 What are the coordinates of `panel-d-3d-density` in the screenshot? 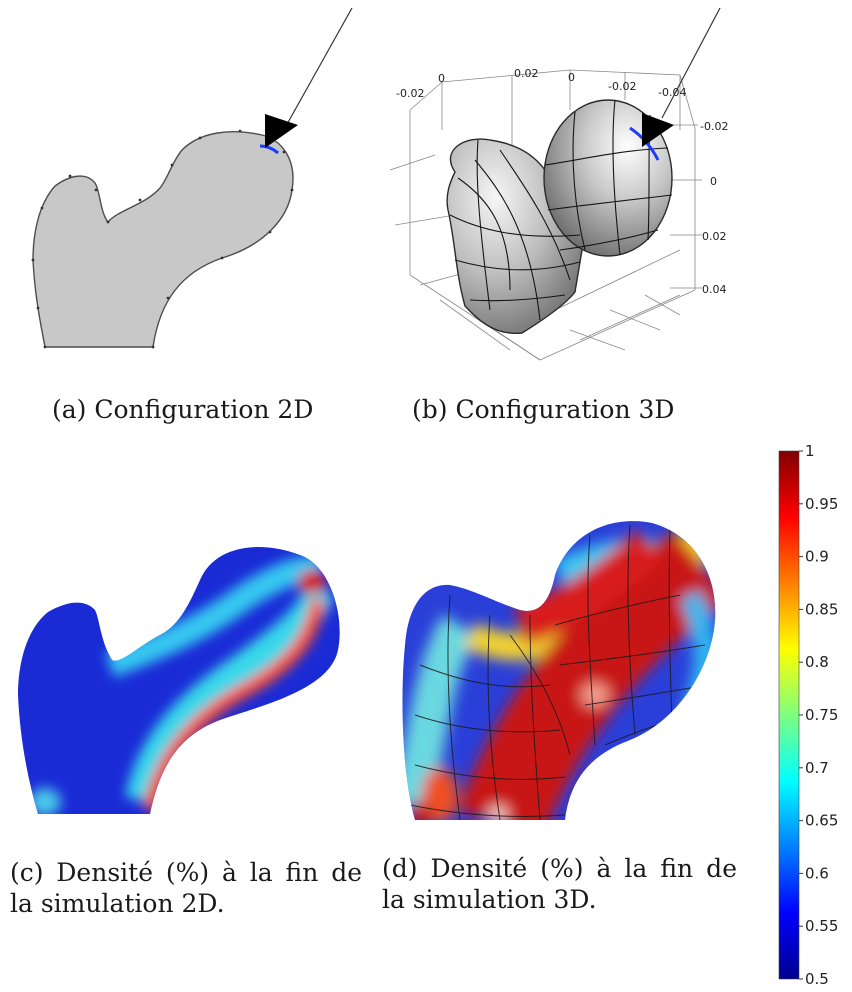 It's located at (560, 675).